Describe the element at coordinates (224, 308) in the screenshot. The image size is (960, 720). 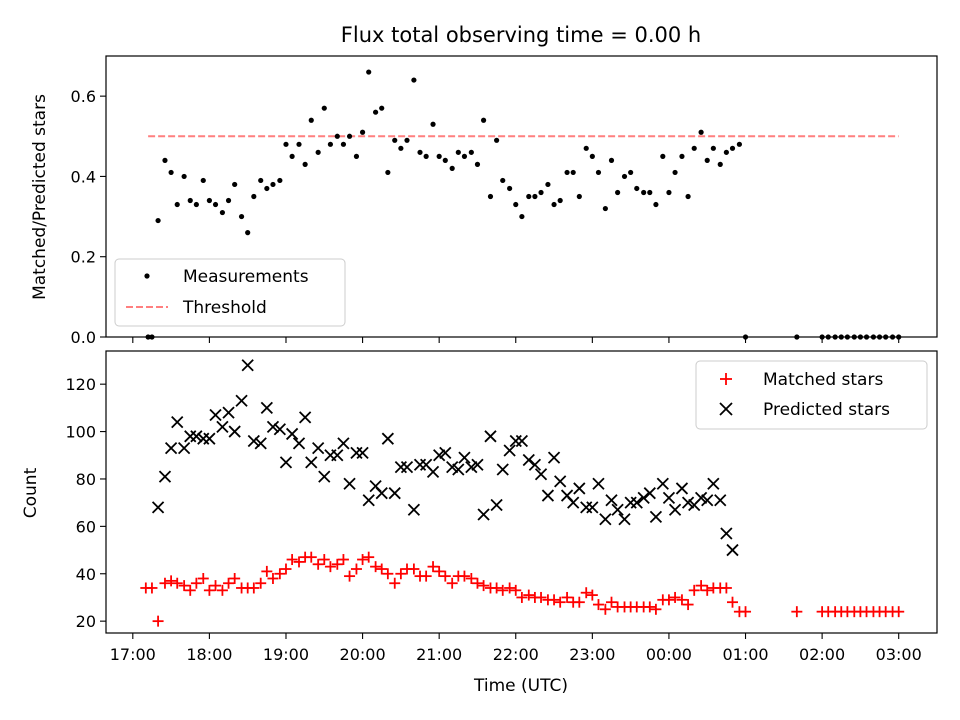
I see `threshold-legend-label: Threshold` at that location.